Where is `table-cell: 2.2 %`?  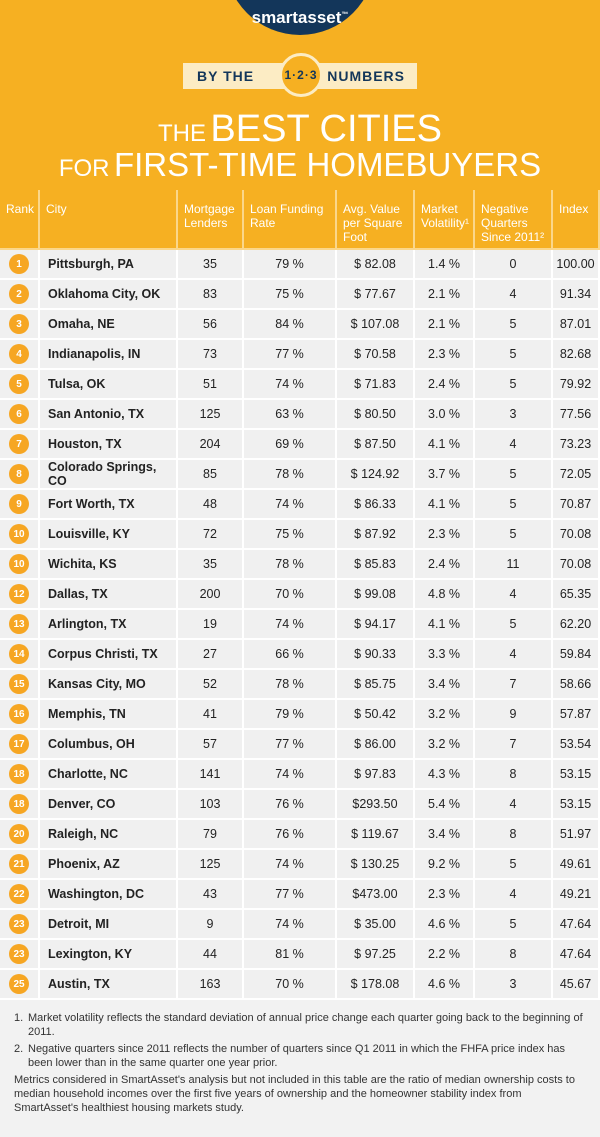 table-cell: 2.2 % is located at coordinates (445, 955).